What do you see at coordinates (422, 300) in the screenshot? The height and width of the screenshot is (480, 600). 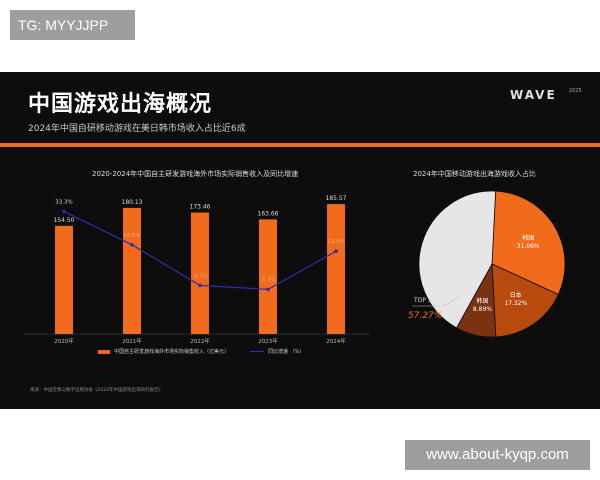 I see `top3-label: TOP 3` at bounding box center [422, 300].